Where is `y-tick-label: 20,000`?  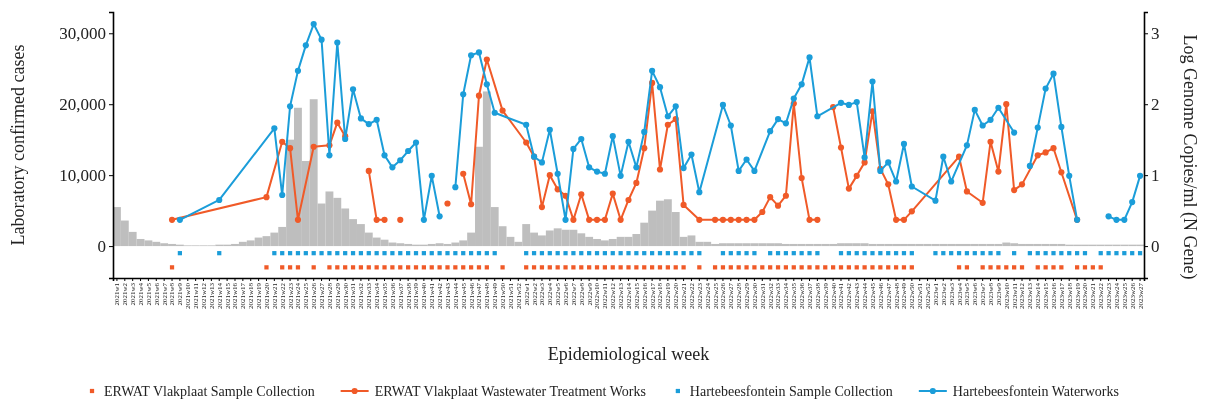
y-tick-label: 20,000 is located at coordinates (82, 105).